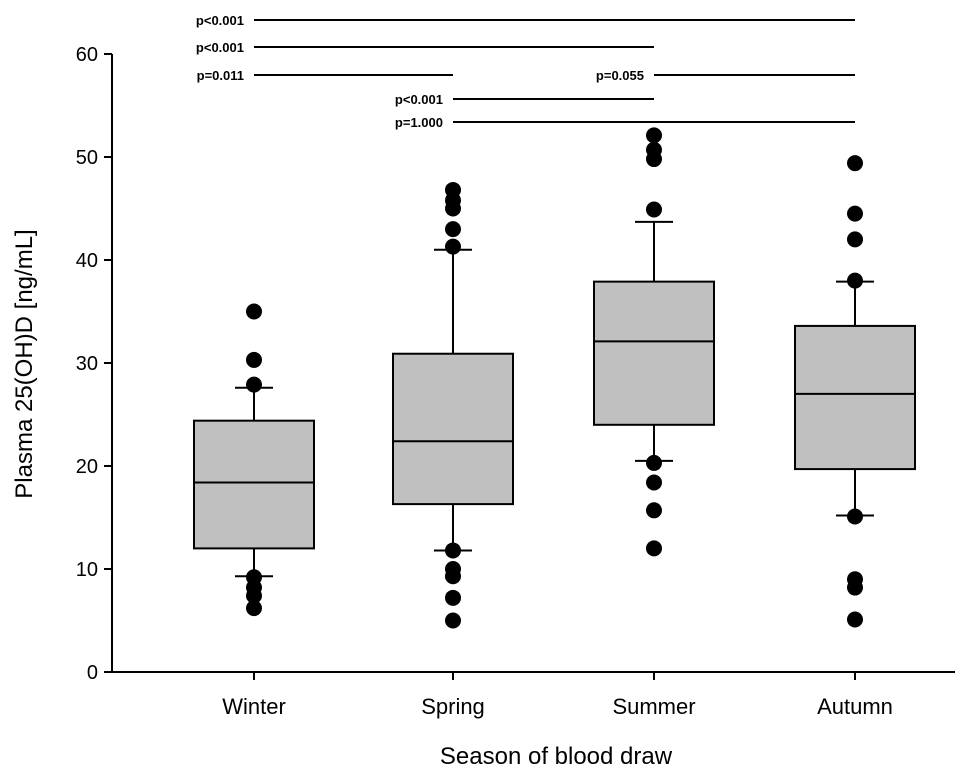 The width and height of the screenshot is (969, 772). What do you see at coordinates (717, 75) in the screenshot?
I see `significance-bracket: p=0.055` at bounding box center [717, 75].